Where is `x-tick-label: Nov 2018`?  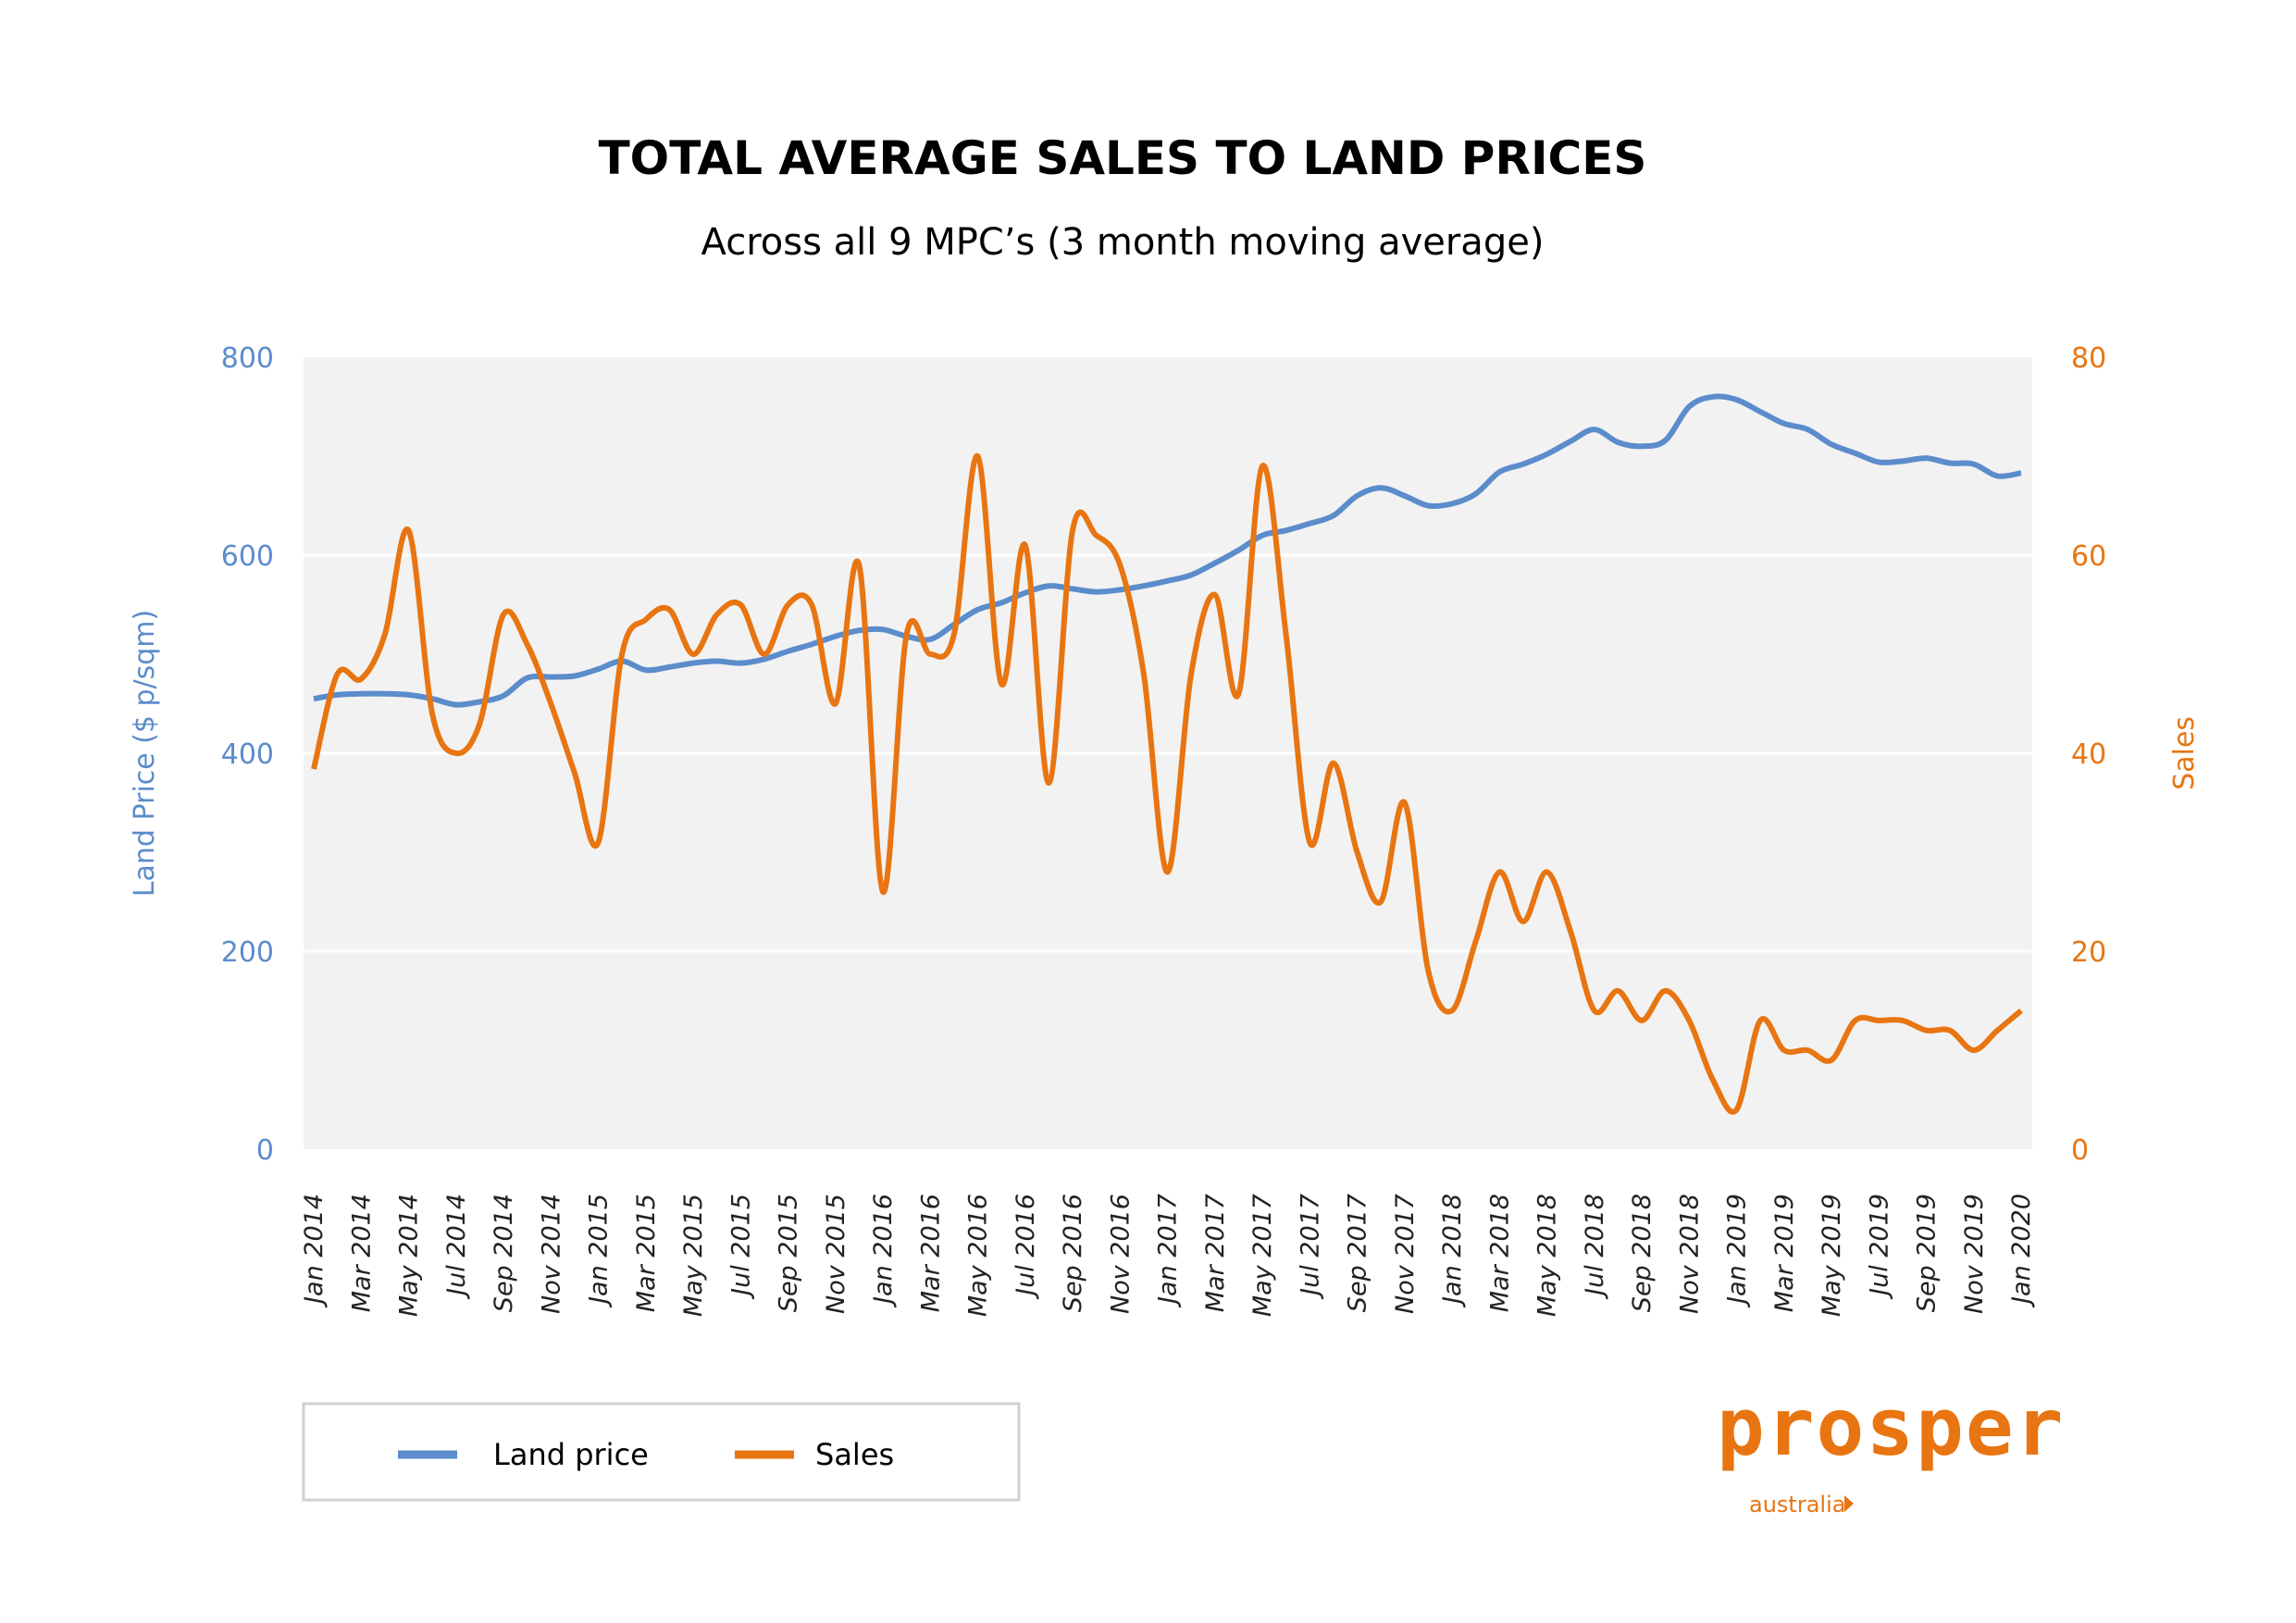 x-tick-label: Nov 2018 is located at coordinates (1690, 1254).